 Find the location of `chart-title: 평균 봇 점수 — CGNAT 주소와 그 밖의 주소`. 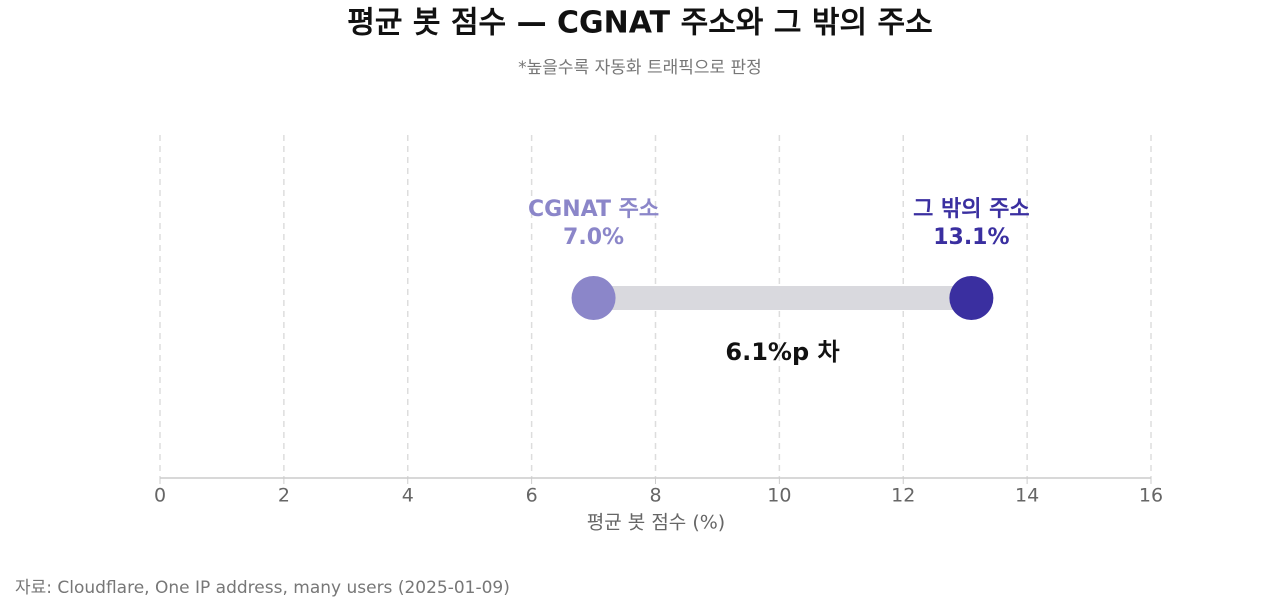

chart-title: 평균 봇 점수 — CGNAT 주소와 그 밖의 주소 is located at coordinates (639, 23).